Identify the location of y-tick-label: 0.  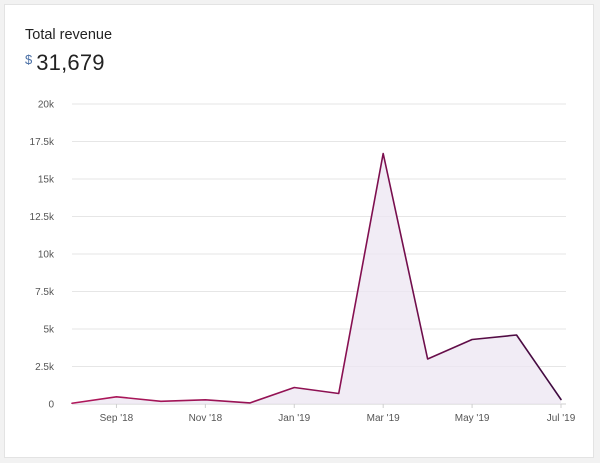
(51, 405).